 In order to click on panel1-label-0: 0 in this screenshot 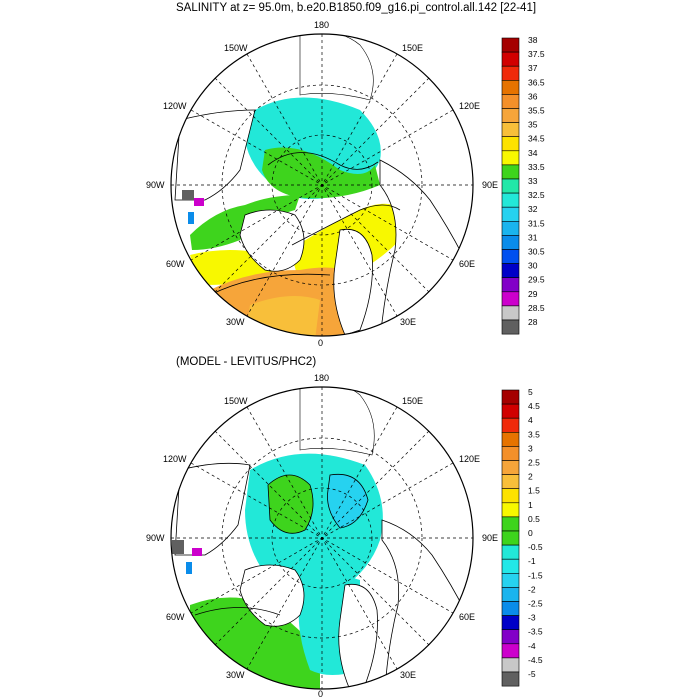, I will do `click(321, 343)`.